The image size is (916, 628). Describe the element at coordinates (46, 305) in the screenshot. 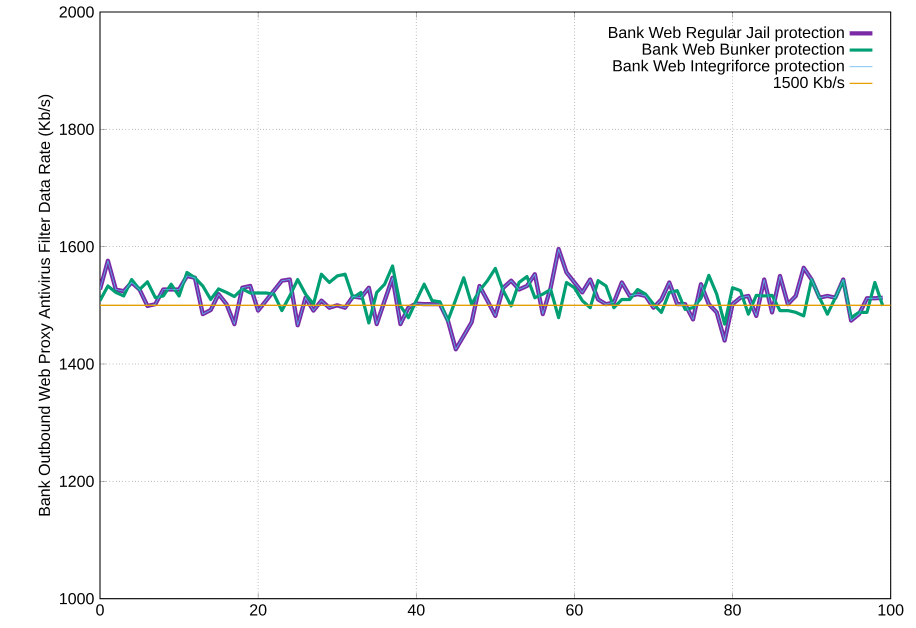

I see `y-axis-title: Bank Outbound Web Proxy Antivirus Filter Data Rate (Kb/s)` at that location.